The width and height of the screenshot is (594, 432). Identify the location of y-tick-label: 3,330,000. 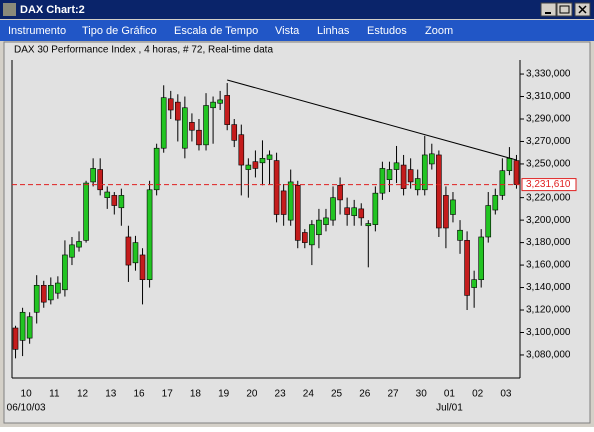
(548, 74).